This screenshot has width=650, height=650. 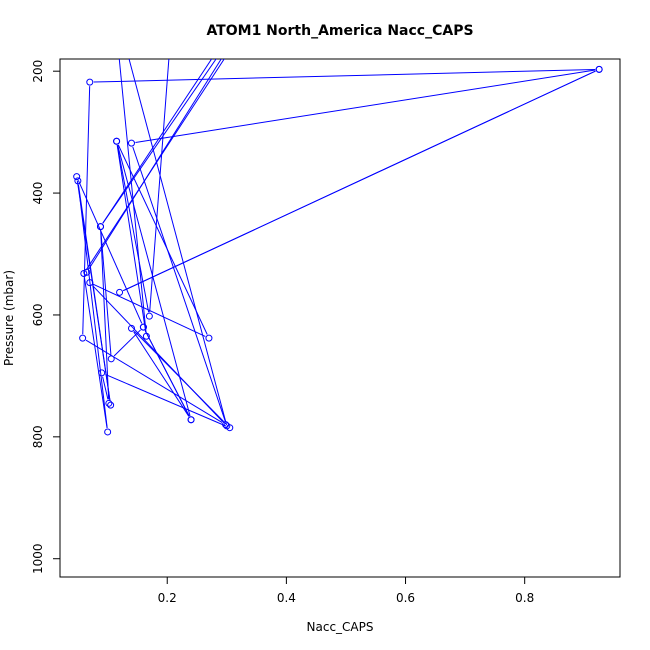 I want to click on y-axis: 200 400 600 800 1000, so click(x=46, y=317).